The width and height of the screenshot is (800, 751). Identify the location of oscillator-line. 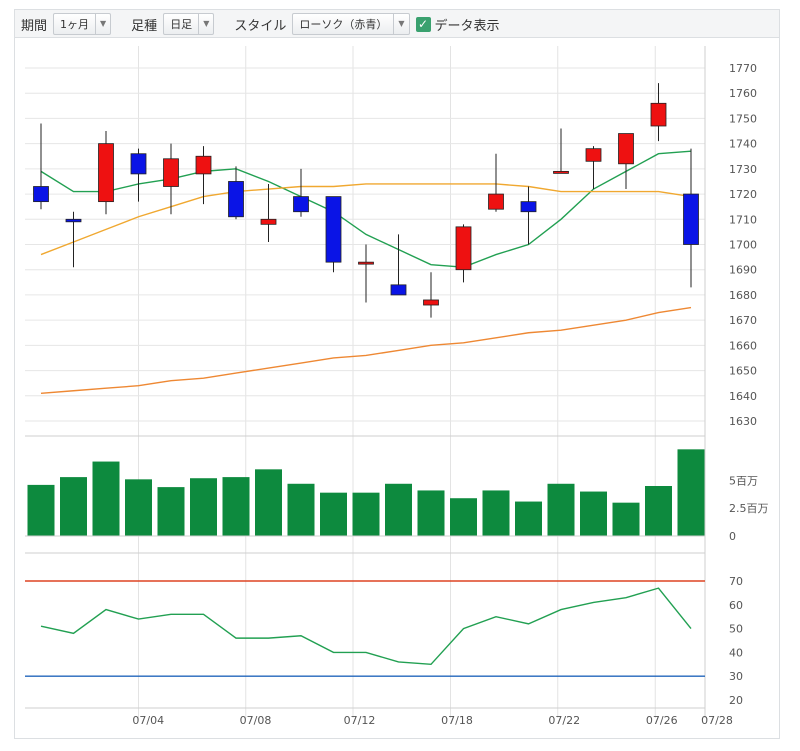
(366, 626).